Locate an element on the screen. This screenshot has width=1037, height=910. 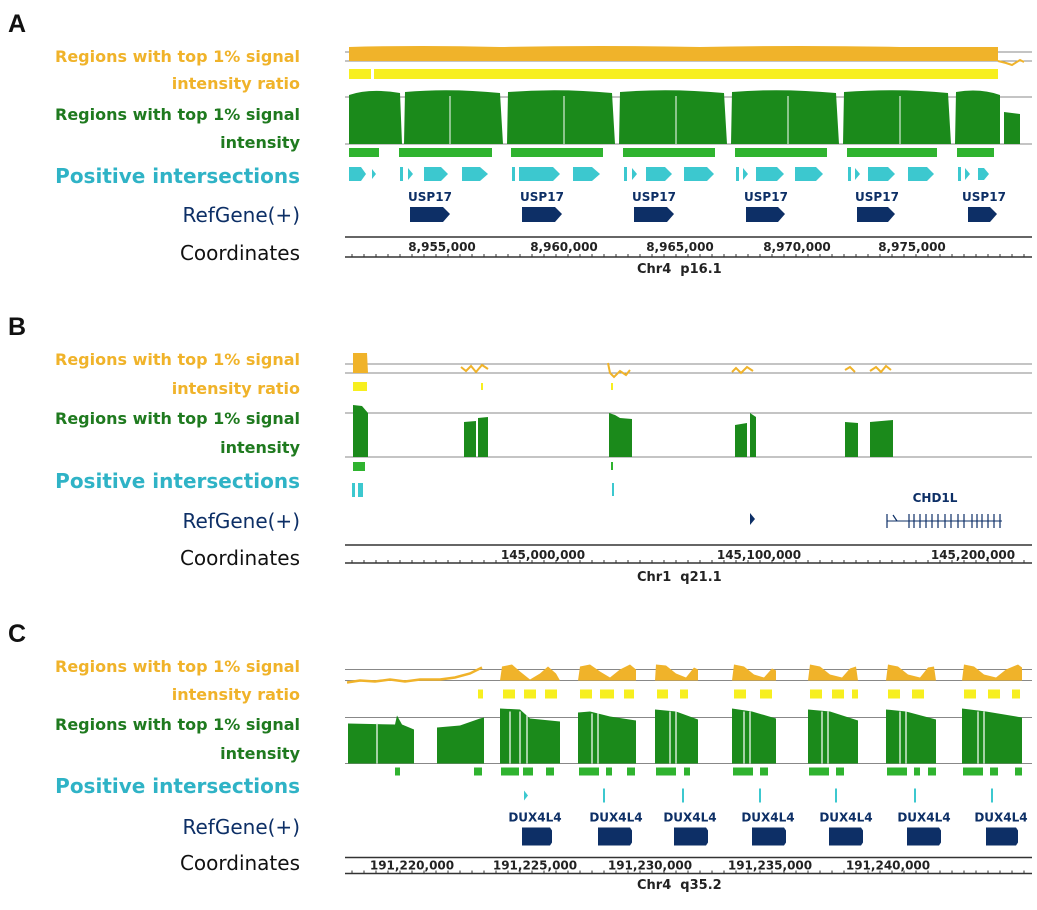
coordinate-tick-label: 191,240,000 is located at coordinates (888, 866).